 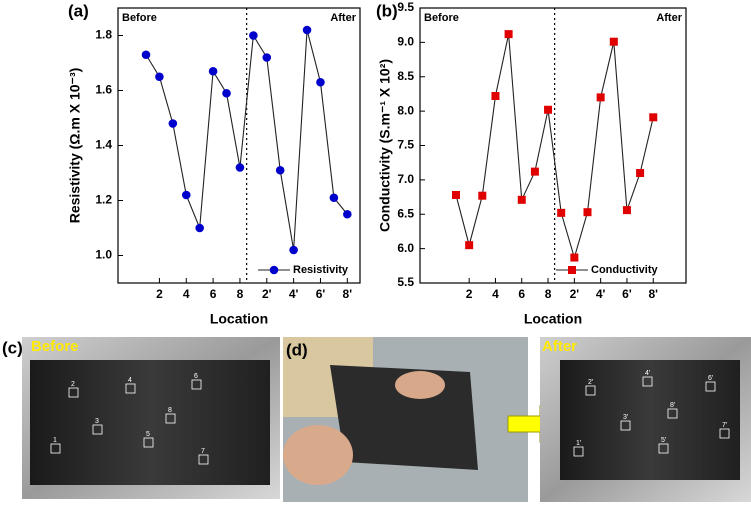 I want to click on location-number: 2, so click(x=73, y=384).